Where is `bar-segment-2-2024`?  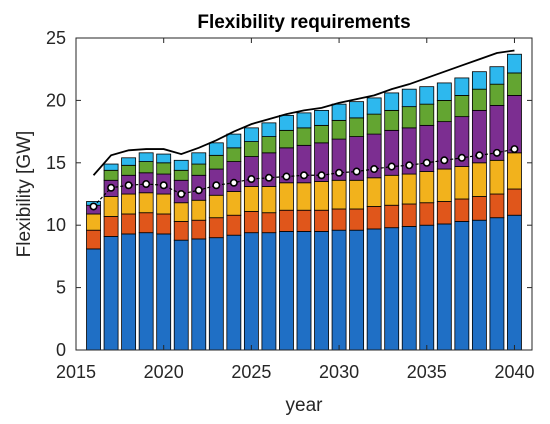 bar-segment-2-2024 is located at coordinates (234, 225).